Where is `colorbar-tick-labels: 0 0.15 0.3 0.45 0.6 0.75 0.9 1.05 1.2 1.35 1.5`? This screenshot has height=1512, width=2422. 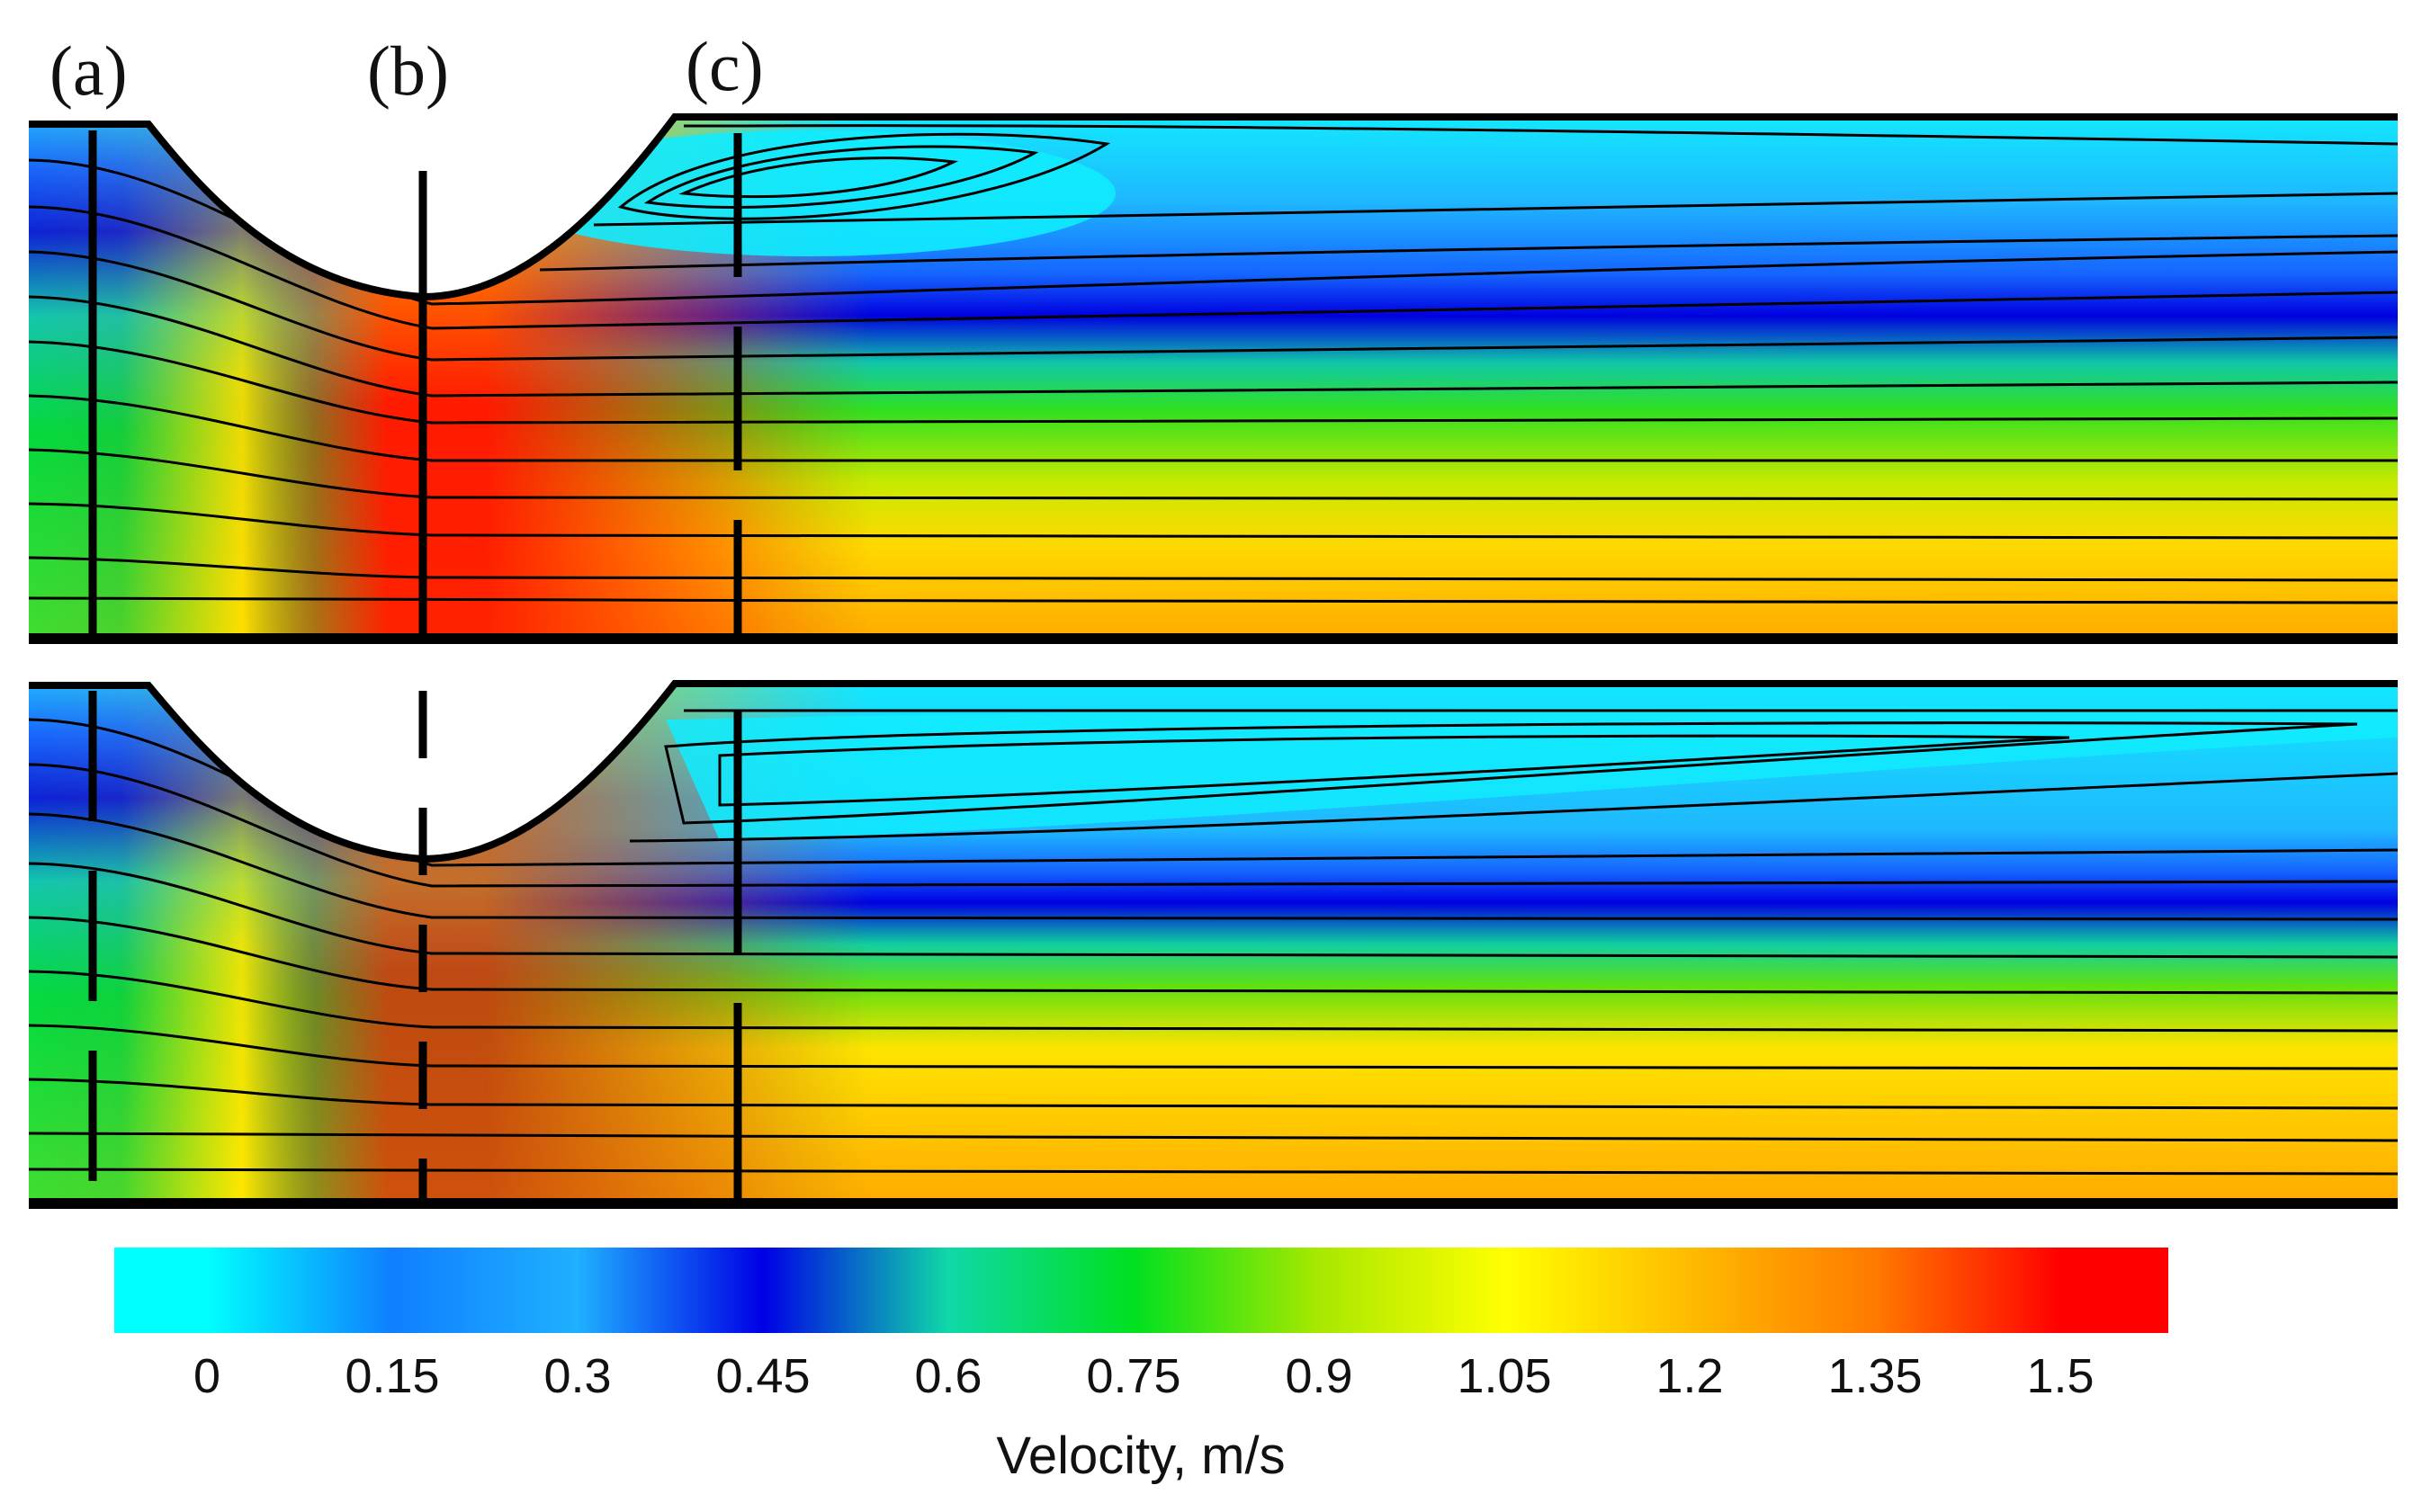
colorbar-tick-labels: 0 0.15 0.3 0.45 0.6 0.75 0.9 1.05 1.2 1.35 1.5 is located at coordinates (1144, 1376).